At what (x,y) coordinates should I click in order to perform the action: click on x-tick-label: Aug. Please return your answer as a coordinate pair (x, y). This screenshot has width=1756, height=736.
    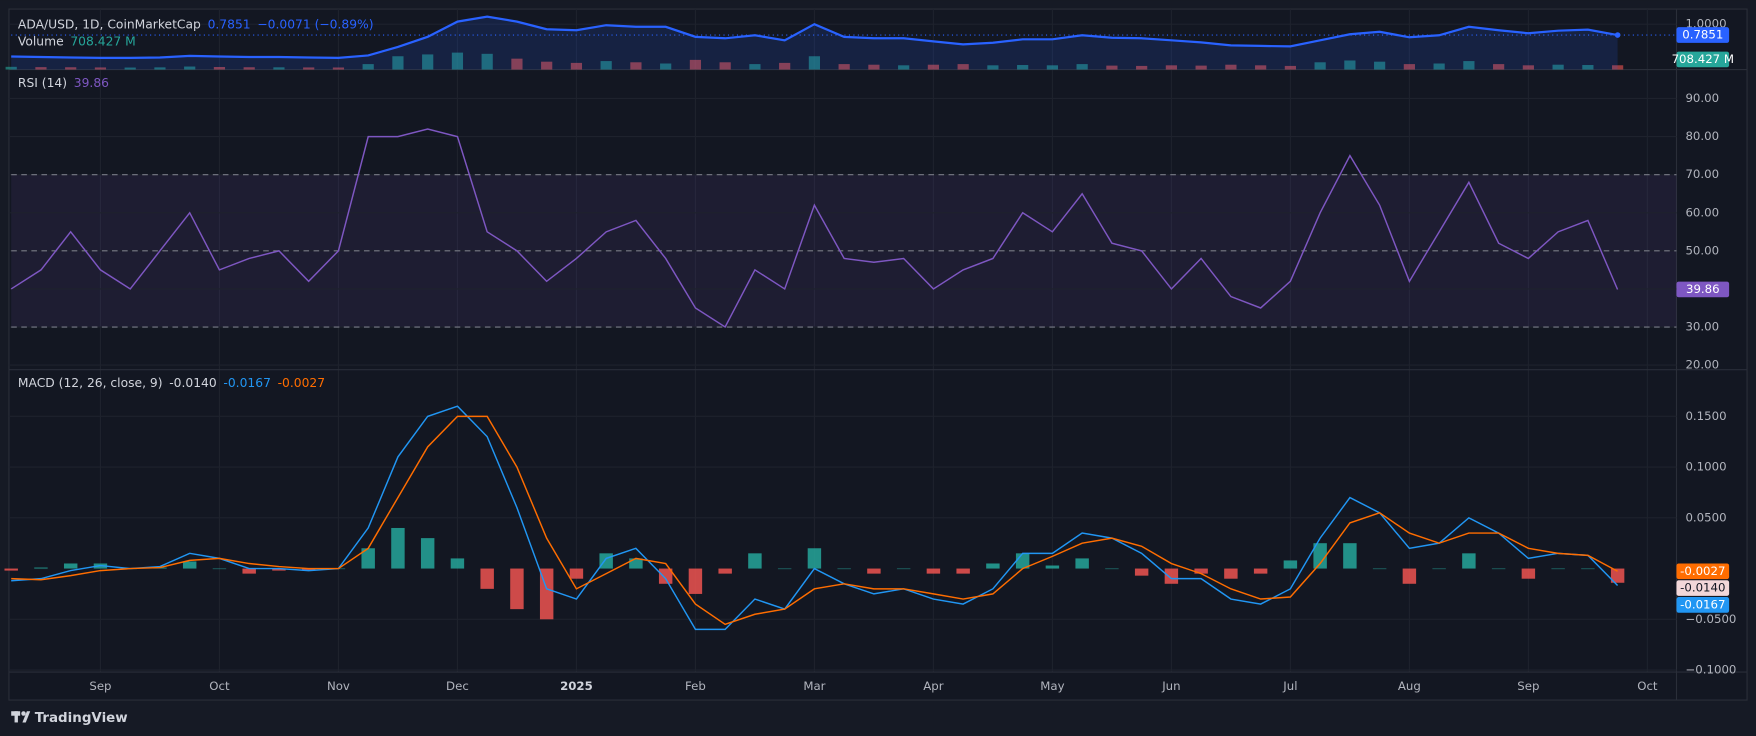
    Looking at the image, I should click on (1409, 686).